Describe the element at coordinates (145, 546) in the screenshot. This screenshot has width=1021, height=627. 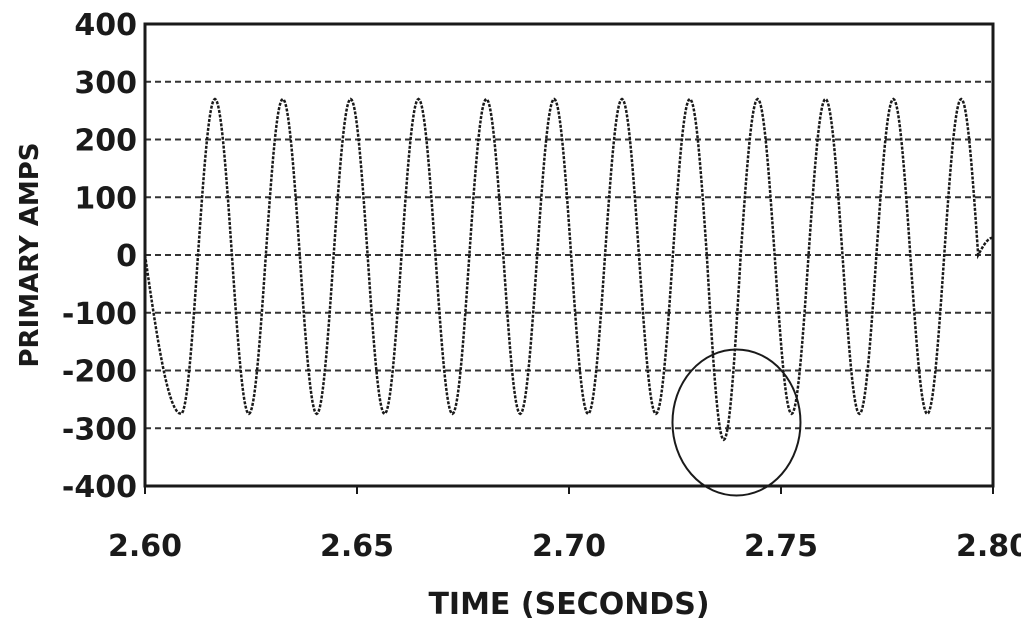
I see `x-tick-label: 2.60` at that location.